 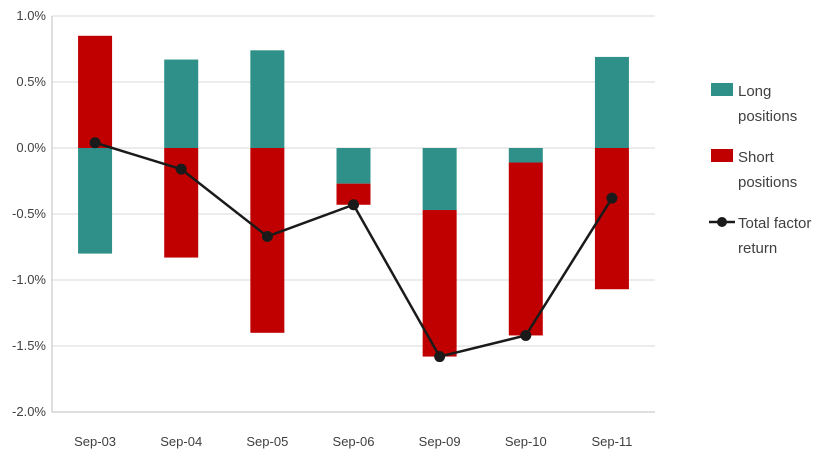 What do you see at coordinates (267, 441) in the screenshot?
I see `x-tick-label: Sep-05` at bounding box center [267, 441].